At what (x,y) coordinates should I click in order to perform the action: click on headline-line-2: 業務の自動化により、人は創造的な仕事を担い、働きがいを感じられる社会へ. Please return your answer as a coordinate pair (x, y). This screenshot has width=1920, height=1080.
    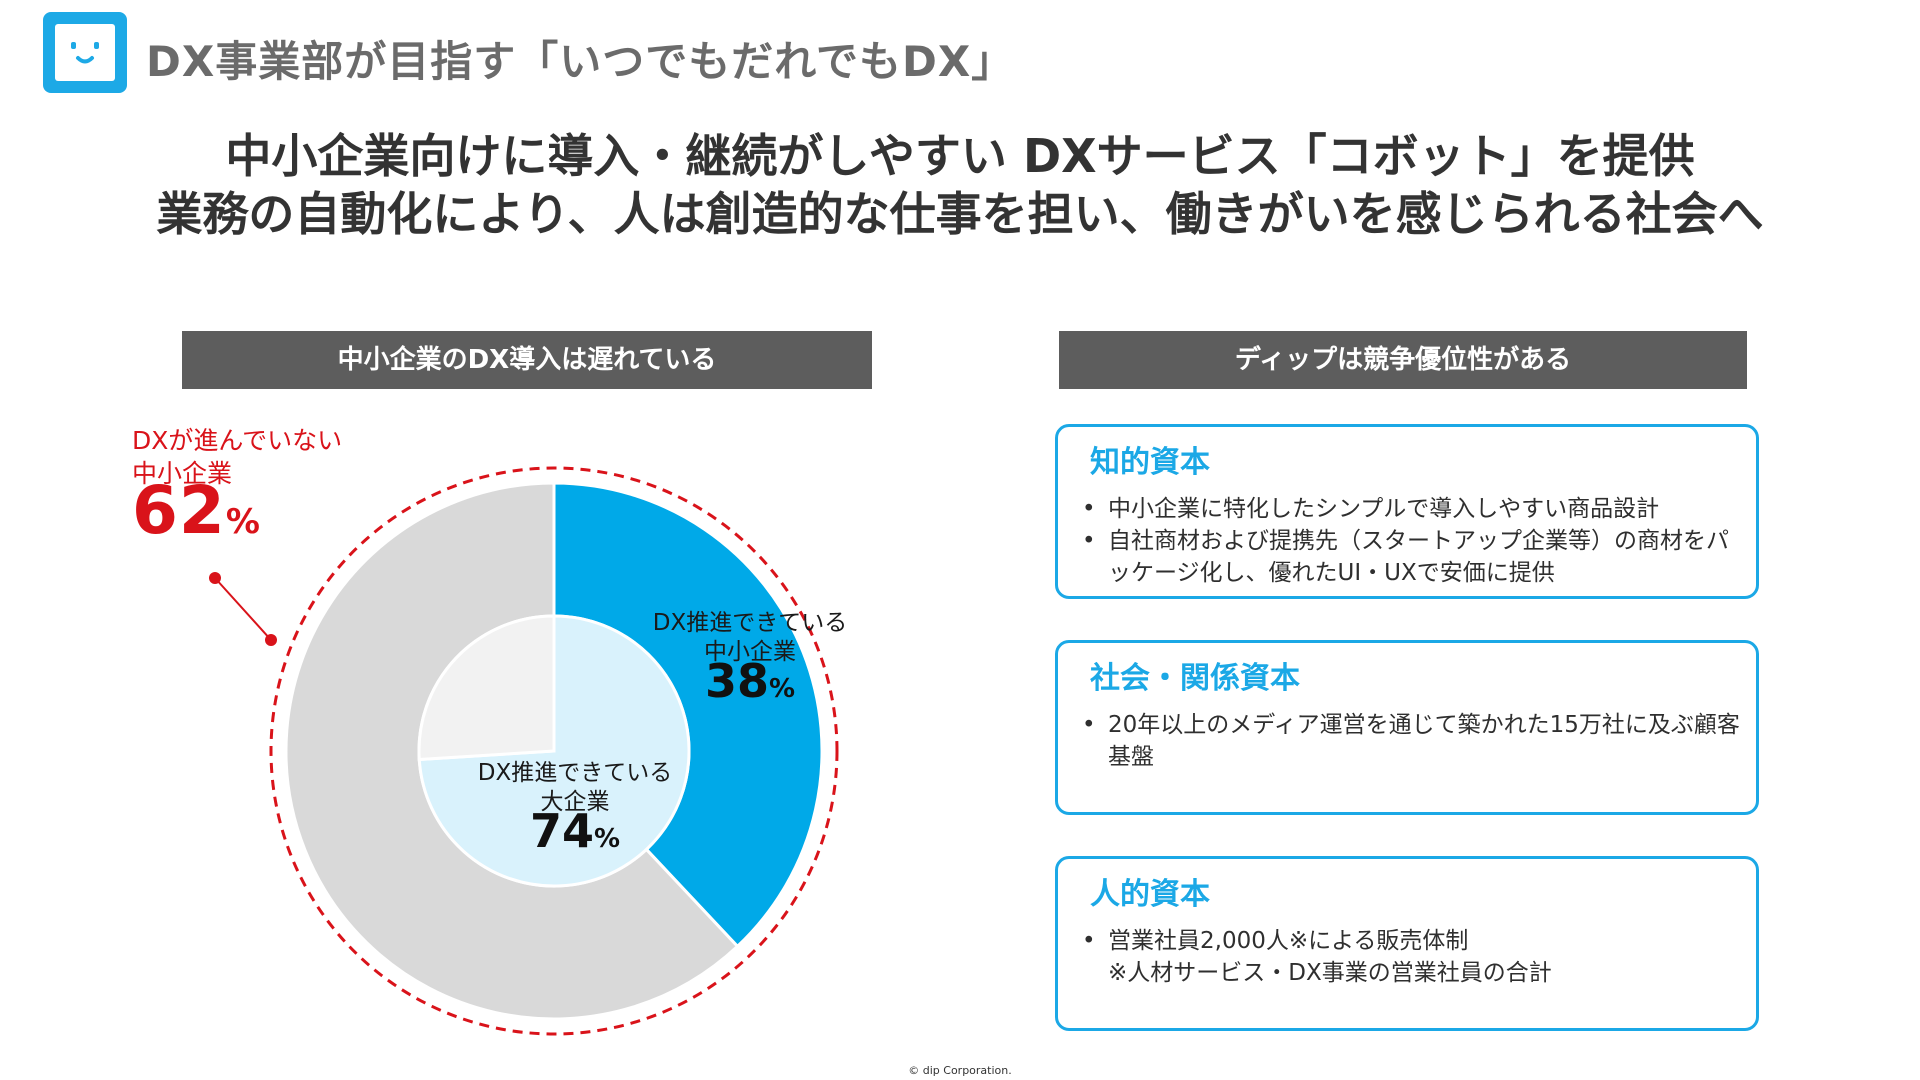
    Looking at the image, I should click on (960, 214).